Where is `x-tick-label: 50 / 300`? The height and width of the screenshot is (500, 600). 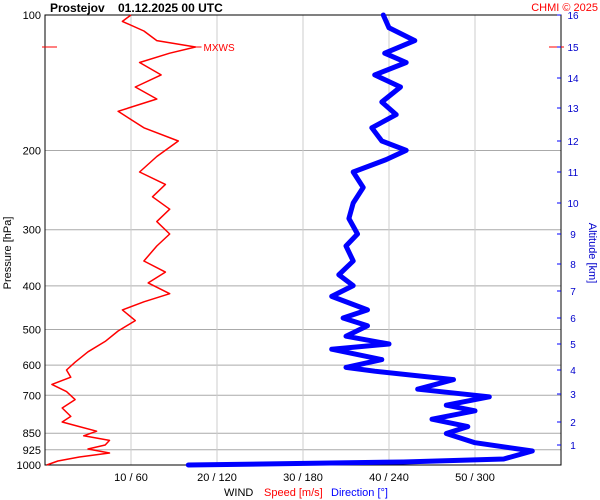 x-tick-label: 50 / 300 is located at coordinates (475, 478).